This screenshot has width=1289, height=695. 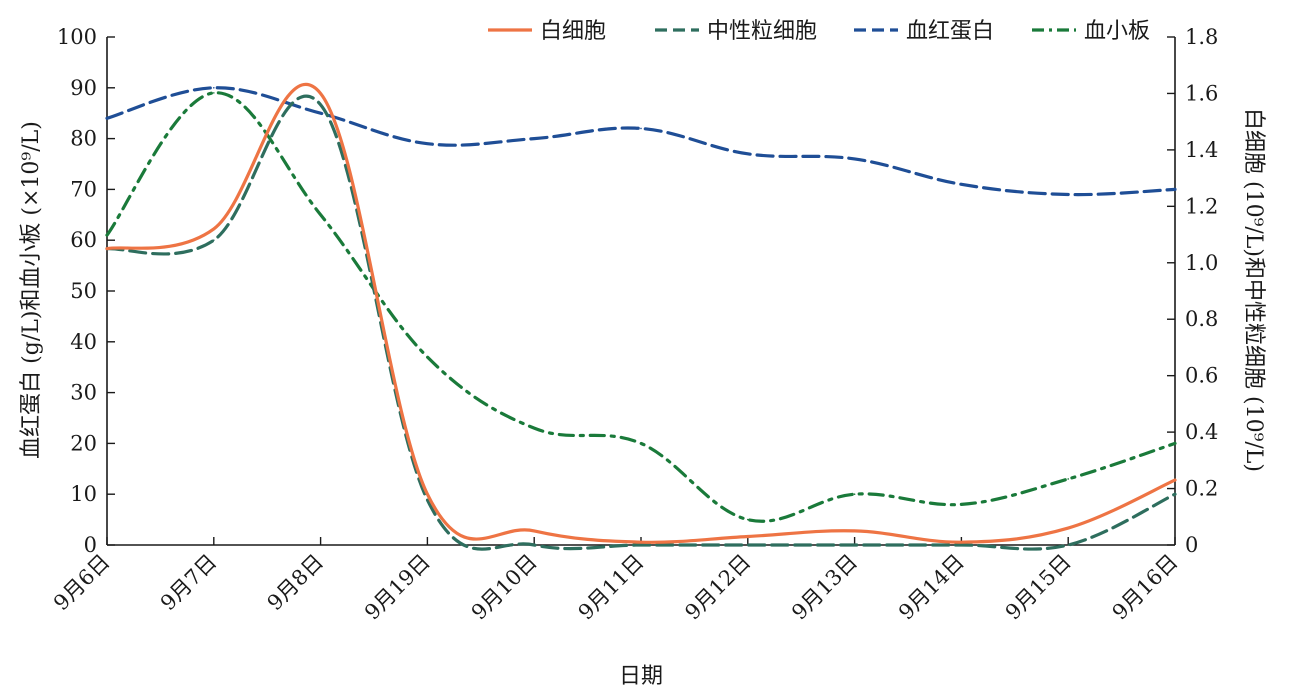 I want to click on y-left-tick-label: 10, so click(x=83, y=494).